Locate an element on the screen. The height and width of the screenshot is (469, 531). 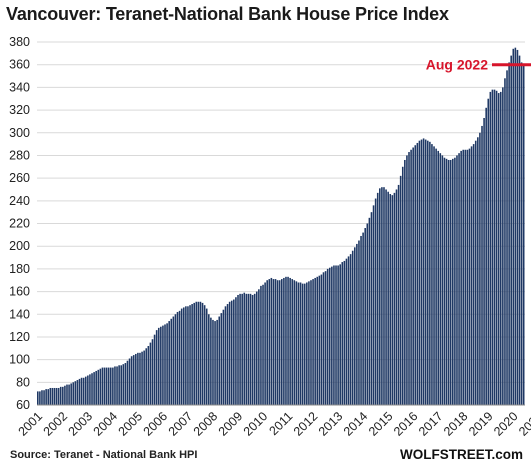
y-tick-label: 300 is located at coordinates (19, 133).